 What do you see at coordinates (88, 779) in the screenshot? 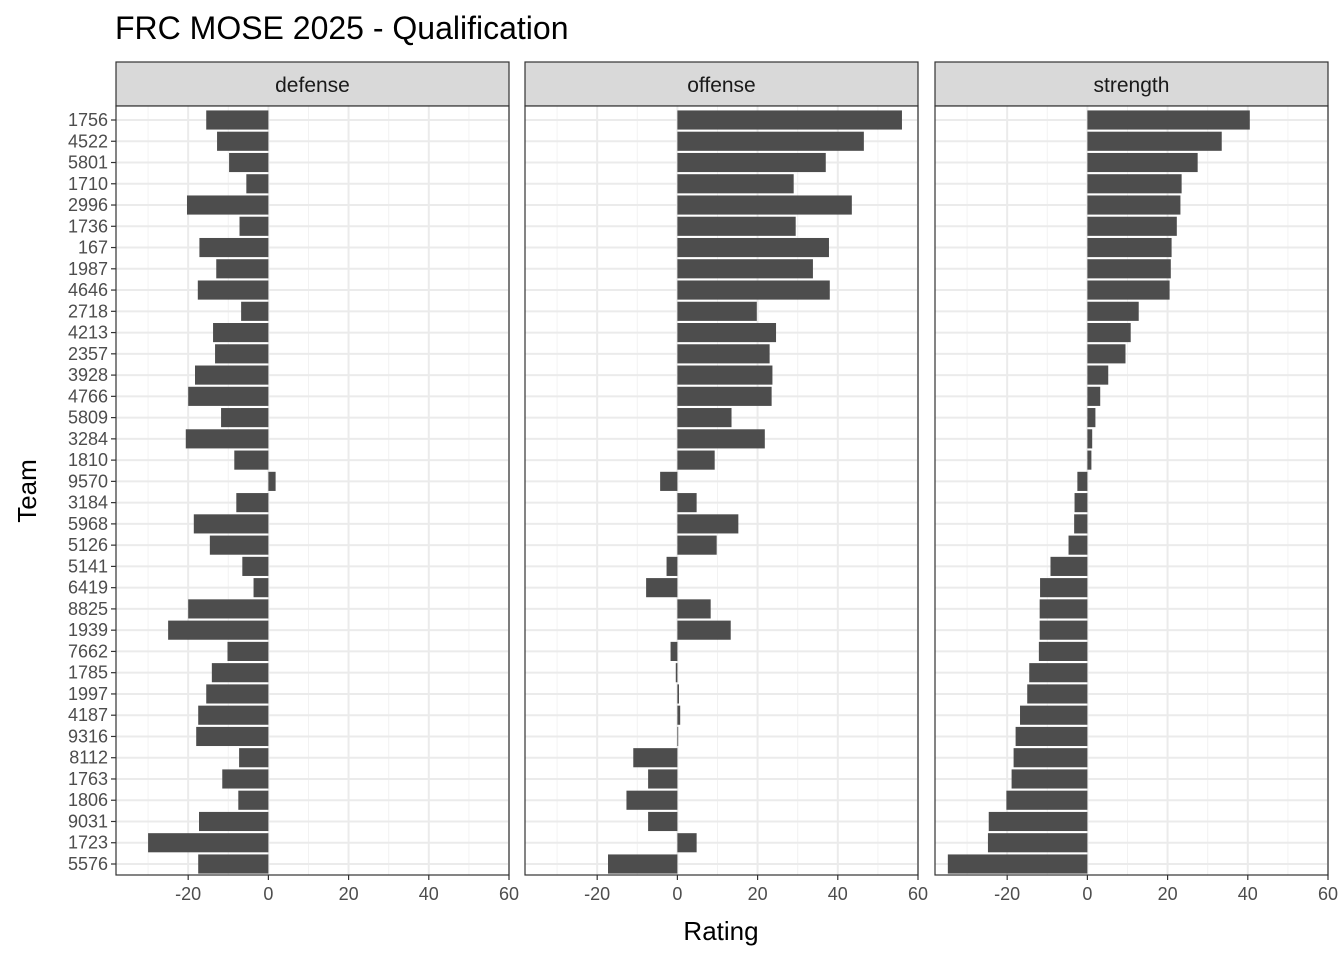
I see `y-tick-label: 1763` at bounding box center [88, 779].